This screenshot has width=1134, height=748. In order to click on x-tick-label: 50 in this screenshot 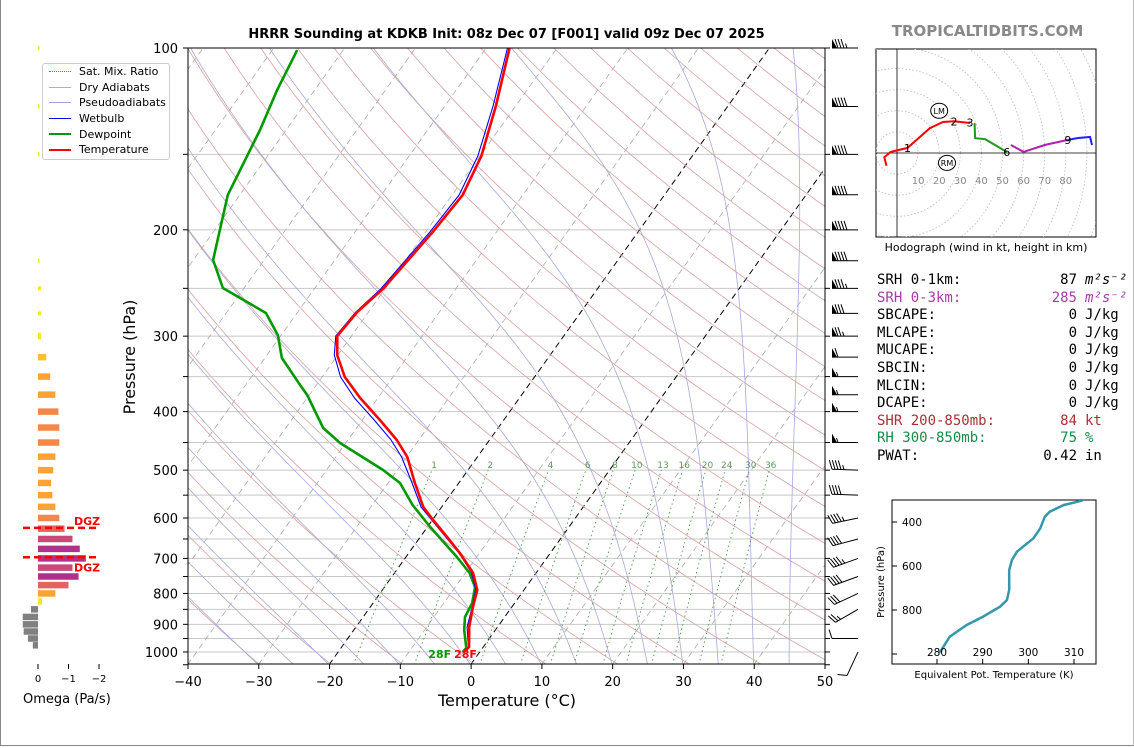, I will do `click(825, 682)`.